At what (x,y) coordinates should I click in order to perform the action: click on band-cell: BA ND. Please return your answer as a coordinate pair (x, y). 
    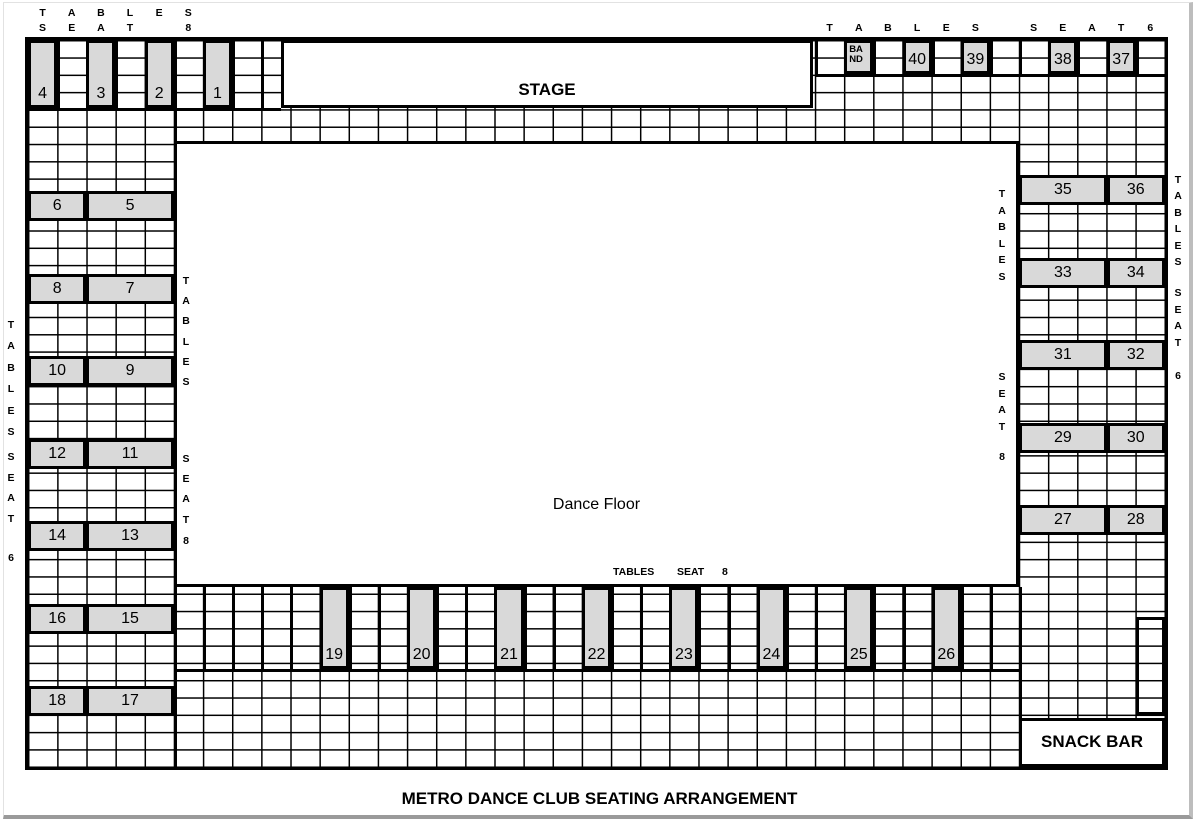
    Looking at the image, I should click on (859, 57).